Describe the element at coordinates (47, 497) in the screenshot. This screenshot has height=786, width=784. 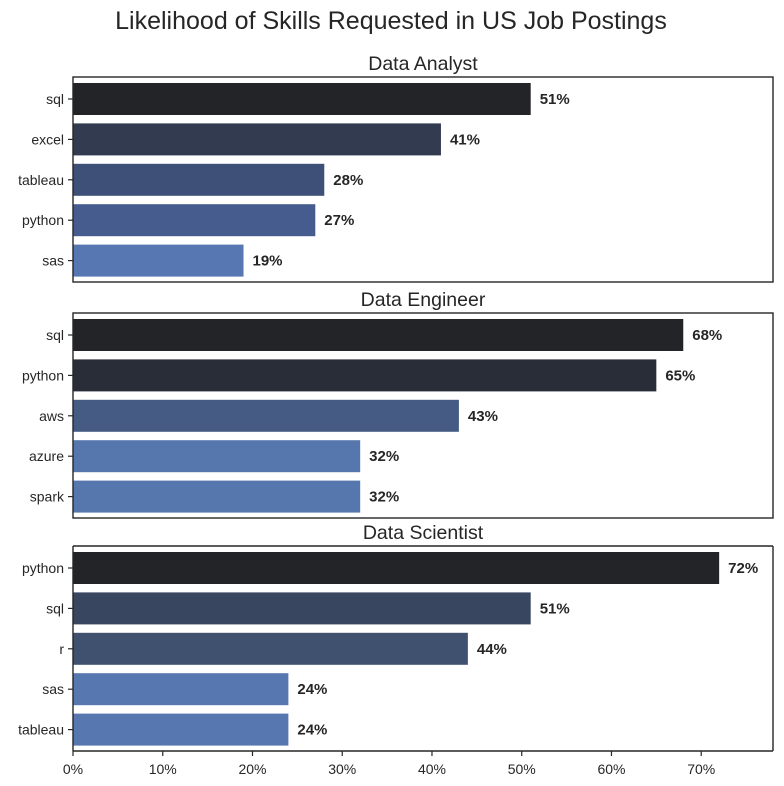
I see `y-tick-label: spark` at that location.